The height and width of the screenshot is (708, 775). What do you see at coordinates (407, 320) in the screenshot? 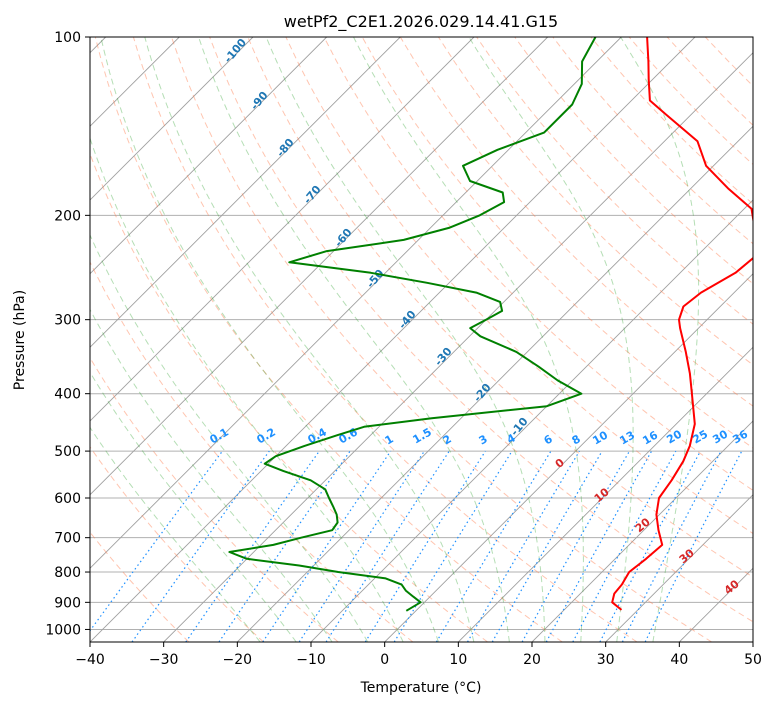
I see `dry-adiabat-label: -40` at bounding box center [407, 320].